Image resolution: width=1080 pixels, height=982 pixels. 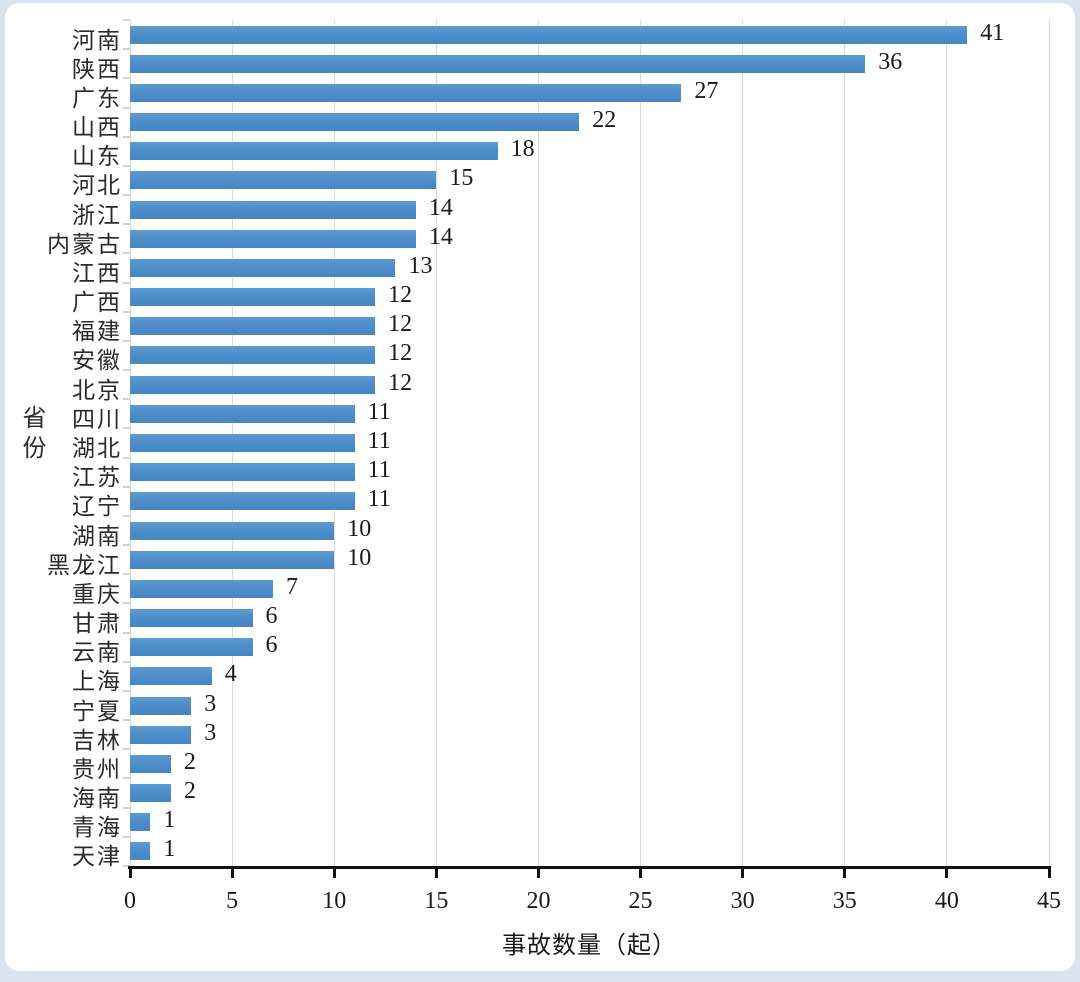 What do you see at coordinates (540, 561) in the screenshot?
I see `bar-row: 黑龙江 10` at bounding box center [540, 561].